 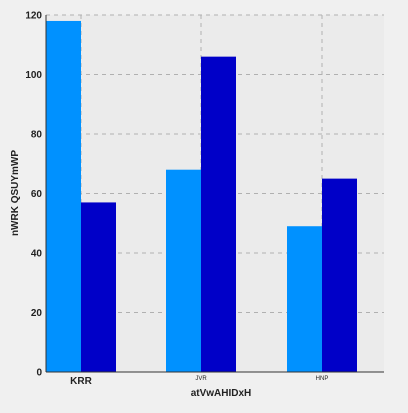 I want to click on y-tick-label: 20, so click(x=37, y=313).